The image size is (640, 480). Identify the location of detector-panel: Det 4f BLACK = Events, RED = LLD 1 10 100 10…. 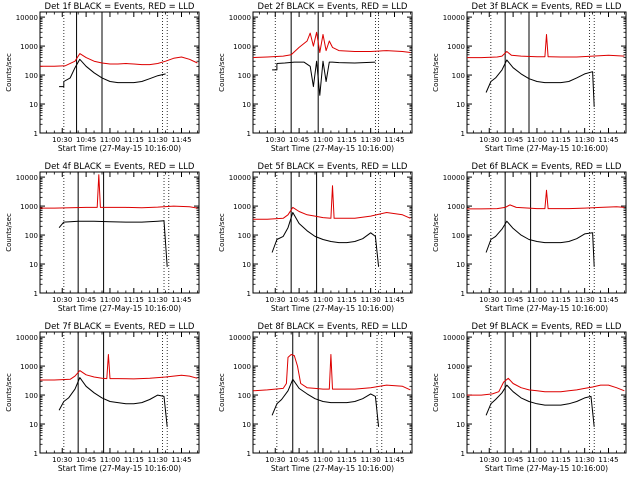
(102, 237).